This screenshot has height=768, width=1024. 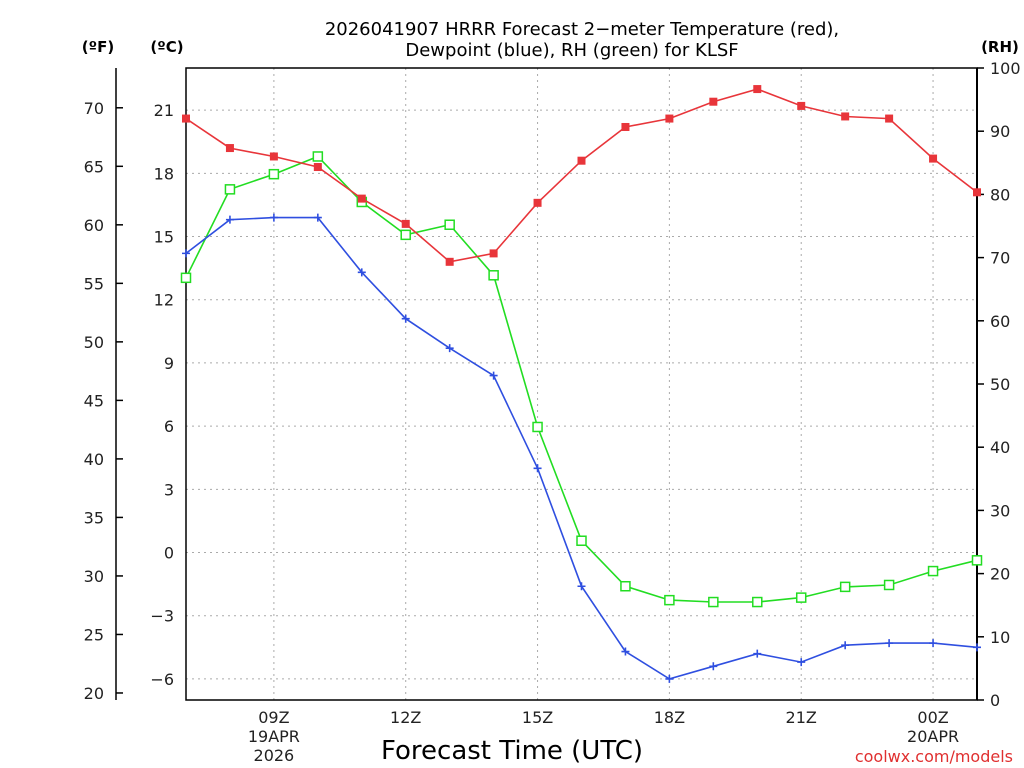 What do you see at coordinates (995, 700) in the screenshot?
I see `rh-tick-label: 0` at bounding box center [995, 700].